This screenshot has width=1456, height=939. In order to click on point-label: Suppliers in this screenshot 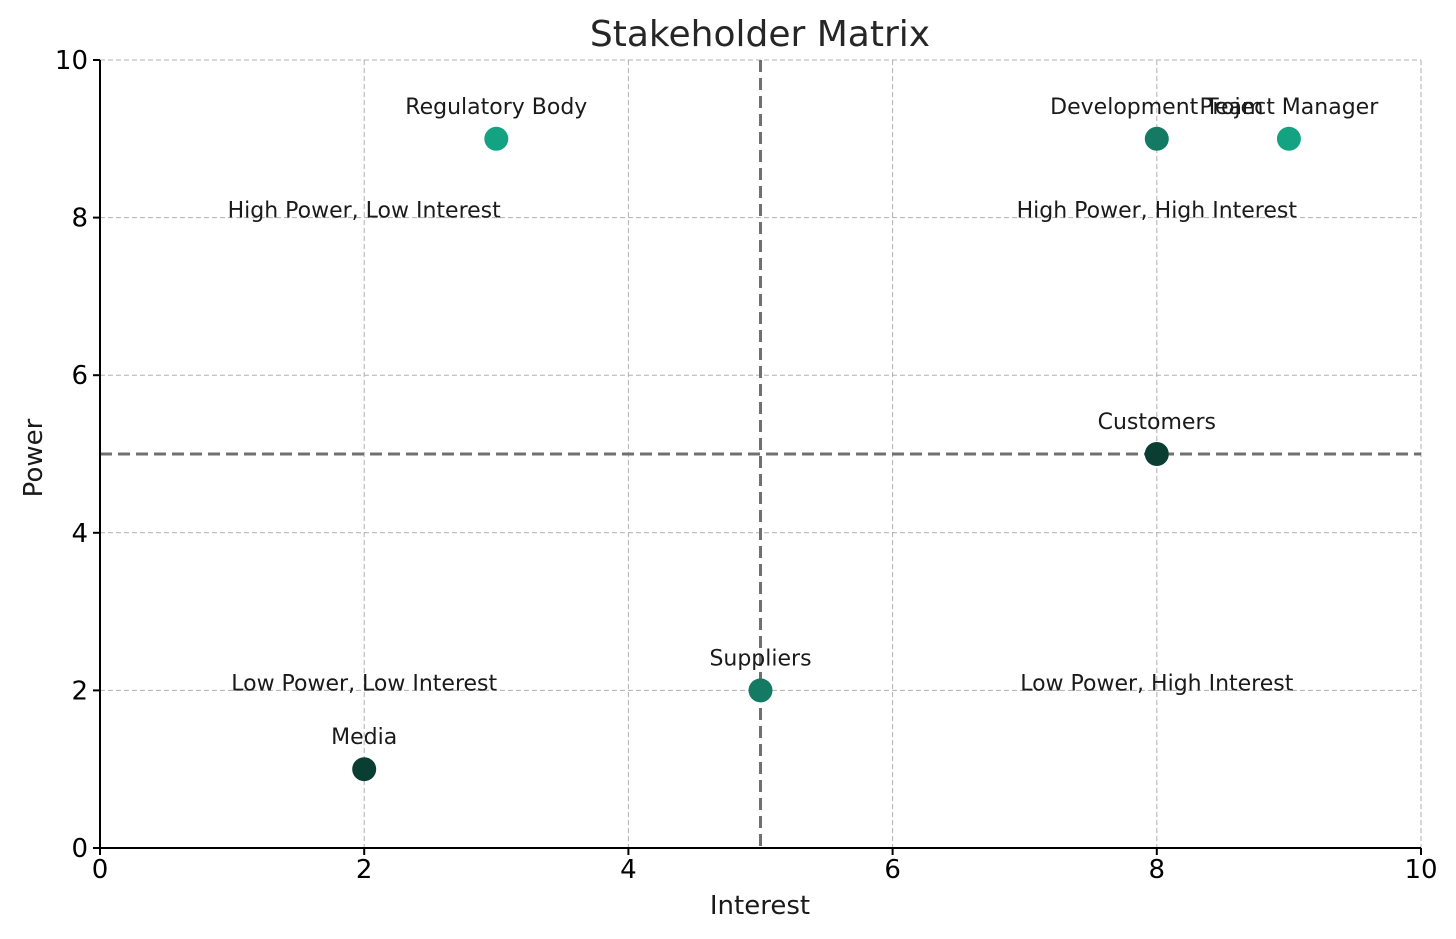, I will do `click(760, 658)`.